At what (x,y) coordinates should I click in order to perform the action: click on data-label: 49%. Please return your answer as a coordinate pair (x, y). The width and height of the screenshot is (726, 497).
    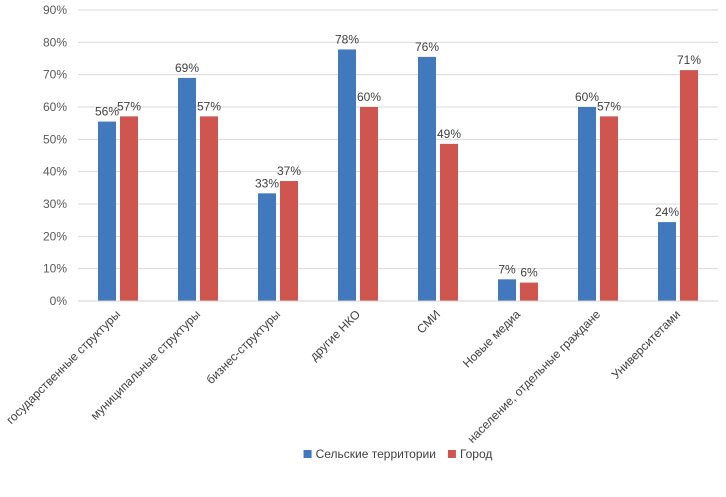
    Looking at the image, I should click on (449, 134).